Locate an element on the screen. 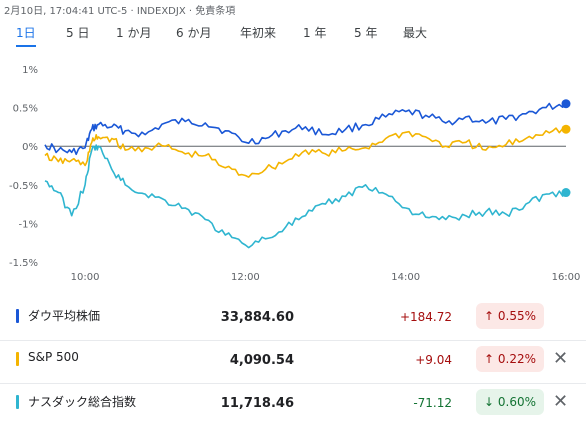 The height and width of the screenshot is (426, 586). index-row: ダウ平均株価 33,884.60 +184.72 ↑ 0.55% is located at coordinates (293, 319).